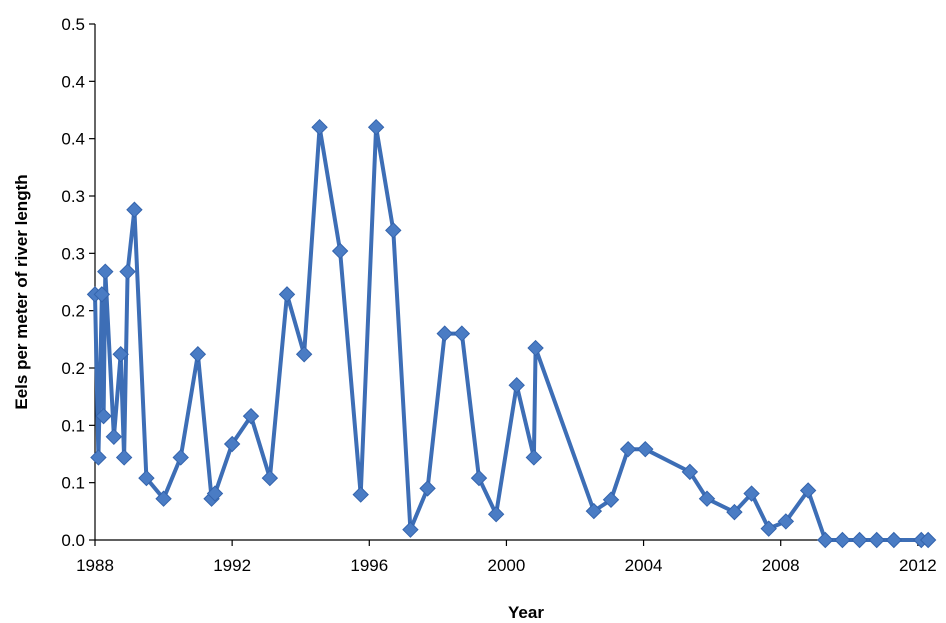  I want to click on x-tick-label: 1992, so click(232, 565).